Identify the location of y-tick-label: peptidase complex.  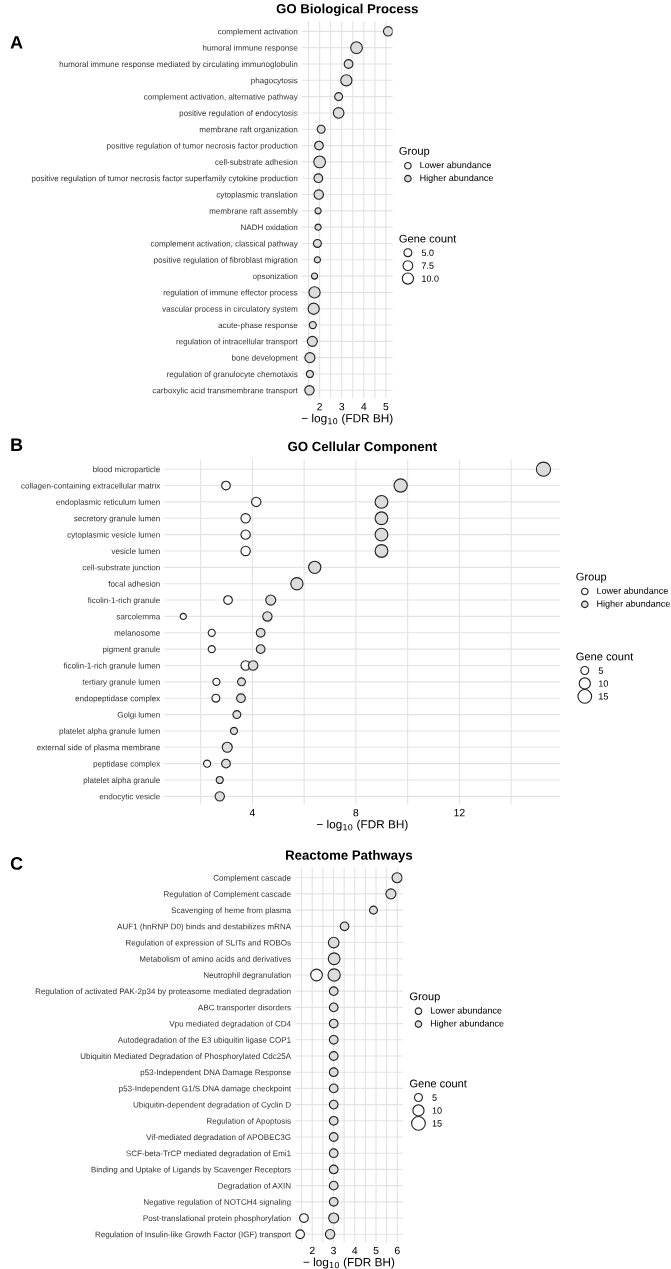
(127, 764).